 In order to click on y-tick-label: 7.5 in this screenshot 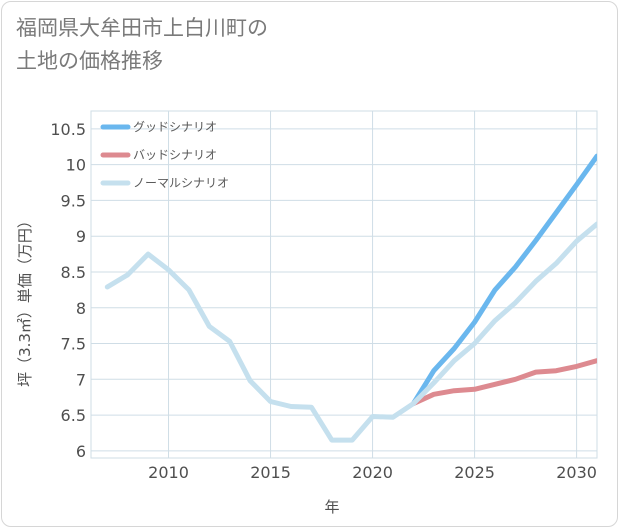, I will do `click(73, 344)`.